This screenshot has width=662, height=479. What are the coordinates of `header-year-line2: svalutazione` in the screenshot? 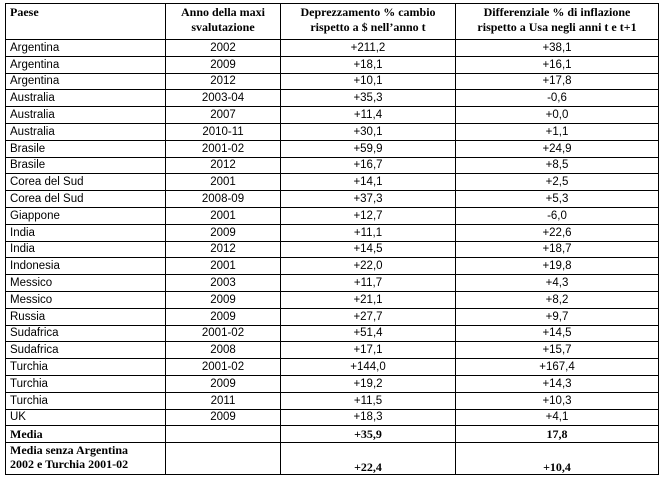 It's located at (223, 27).